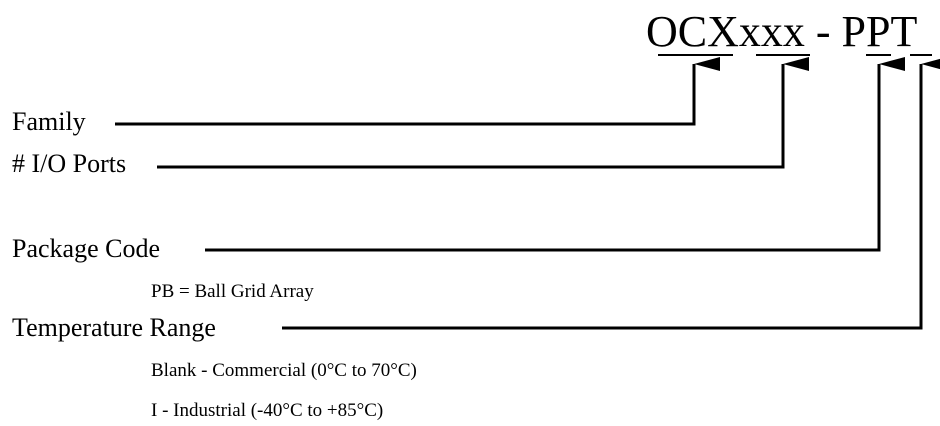 This screenshot has height=426, width=940. Describe the element at coordinates (69, 163) in the screenshot. I see `io-ports-label: # I/O Ports` at that location.